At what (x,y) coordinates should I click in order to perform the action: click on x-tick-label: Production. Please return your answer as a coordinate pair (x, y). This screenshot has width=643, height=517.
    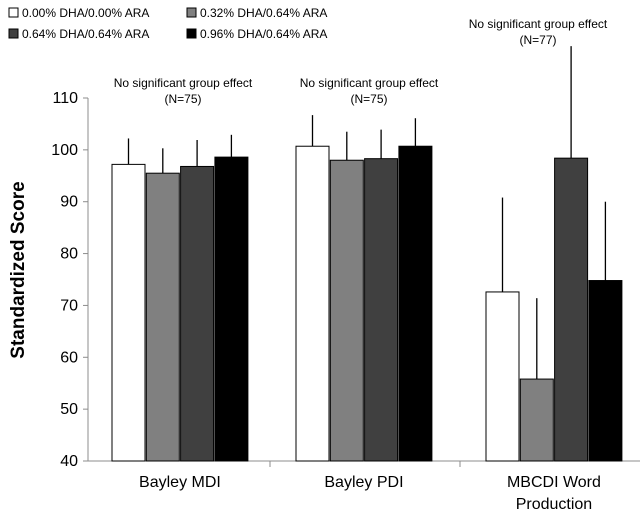
    Looking at the image, I should click on (554, 504).